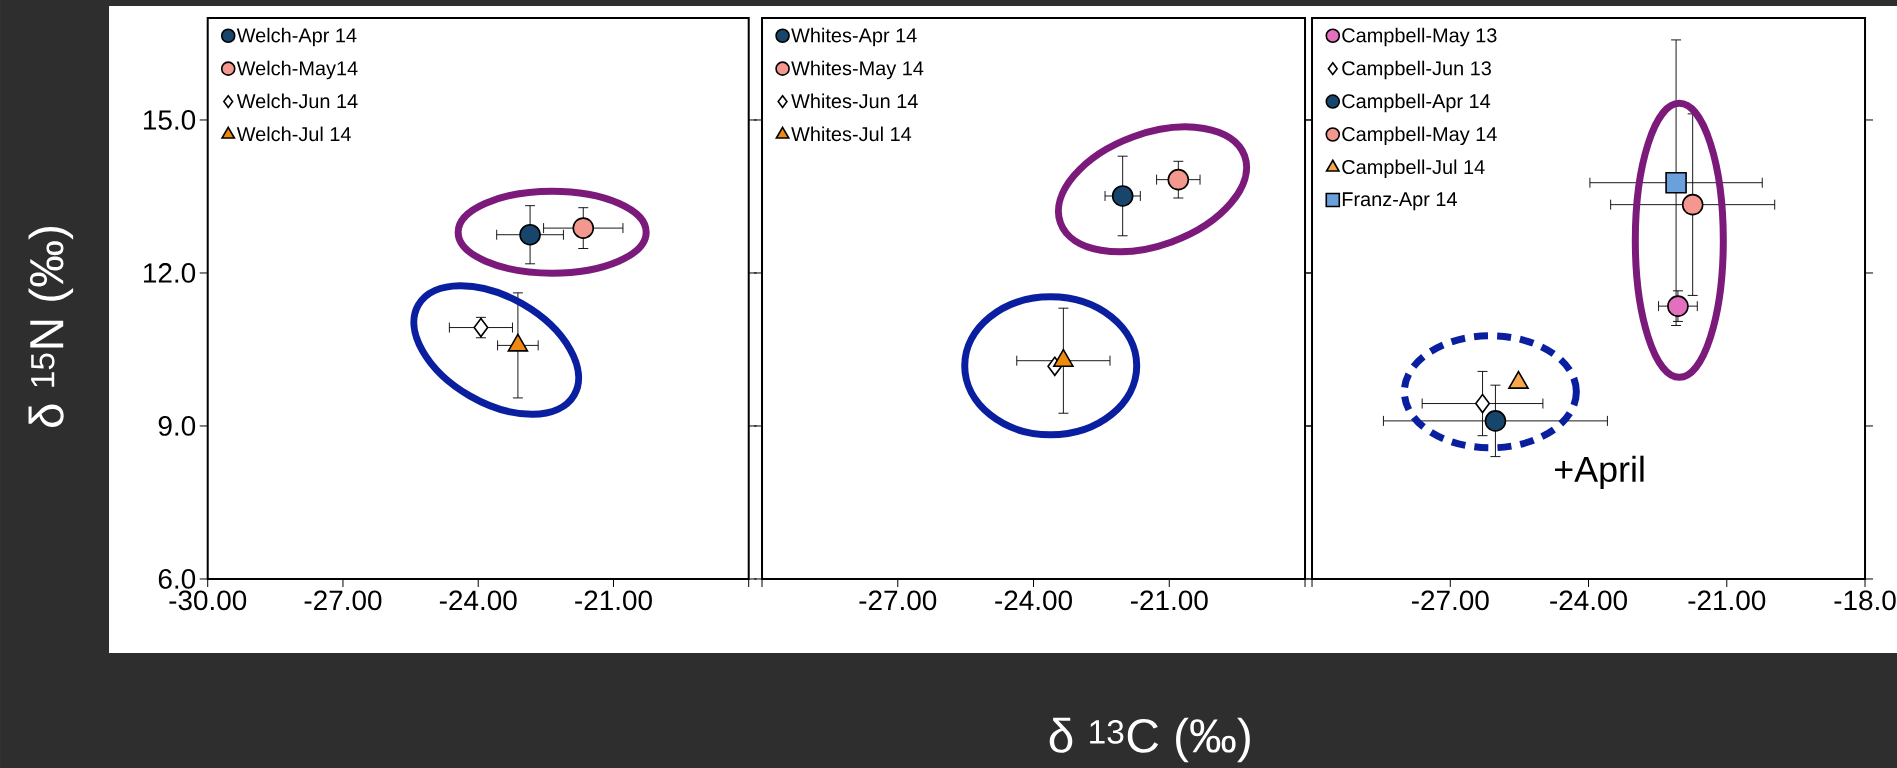 Image resolution: width=1897 pixels, height=768 pixels. Describe the element at coordinates (177, 426) in the screenshot. I see `y-tick-label: 9.0` at that location.